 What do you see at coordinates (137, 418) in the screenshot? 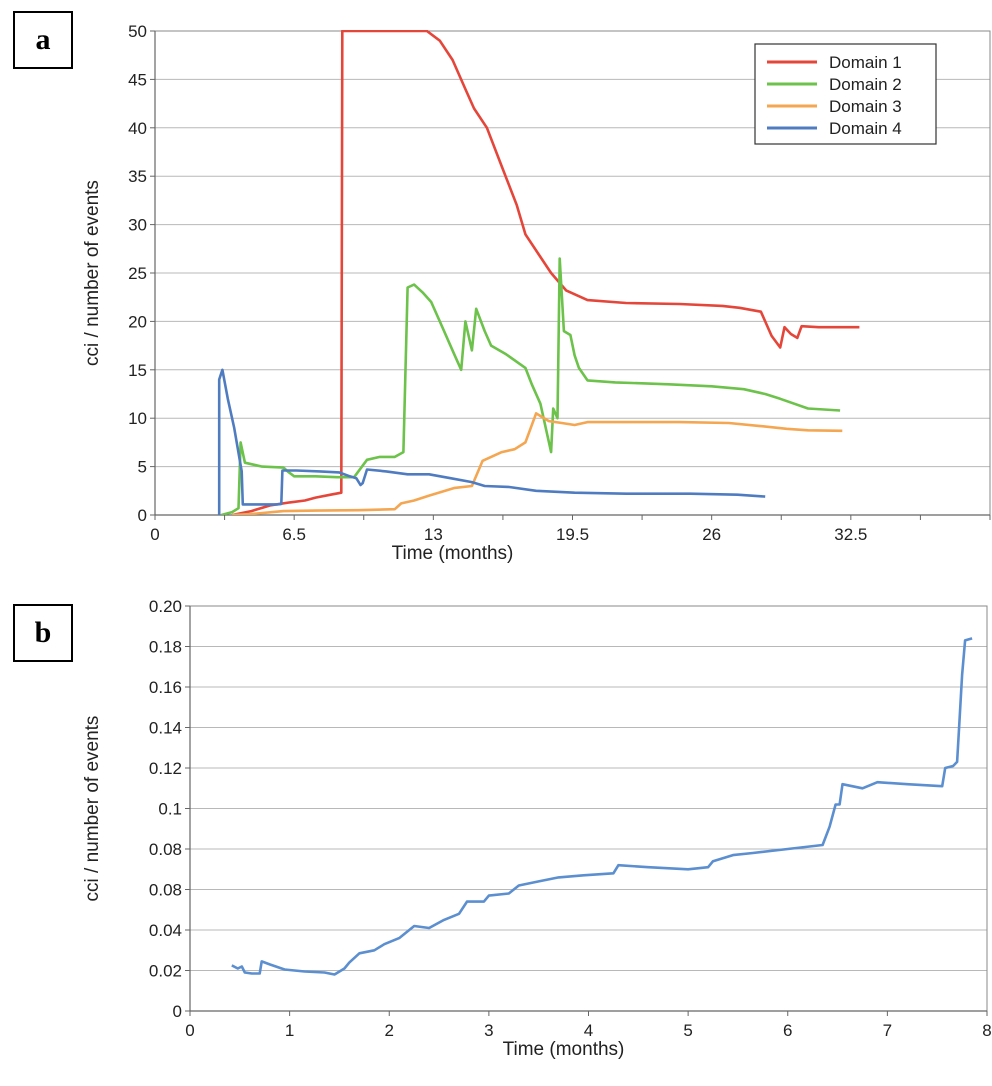
I see `y-tick-label: 10` at bounding box center [137, 418].